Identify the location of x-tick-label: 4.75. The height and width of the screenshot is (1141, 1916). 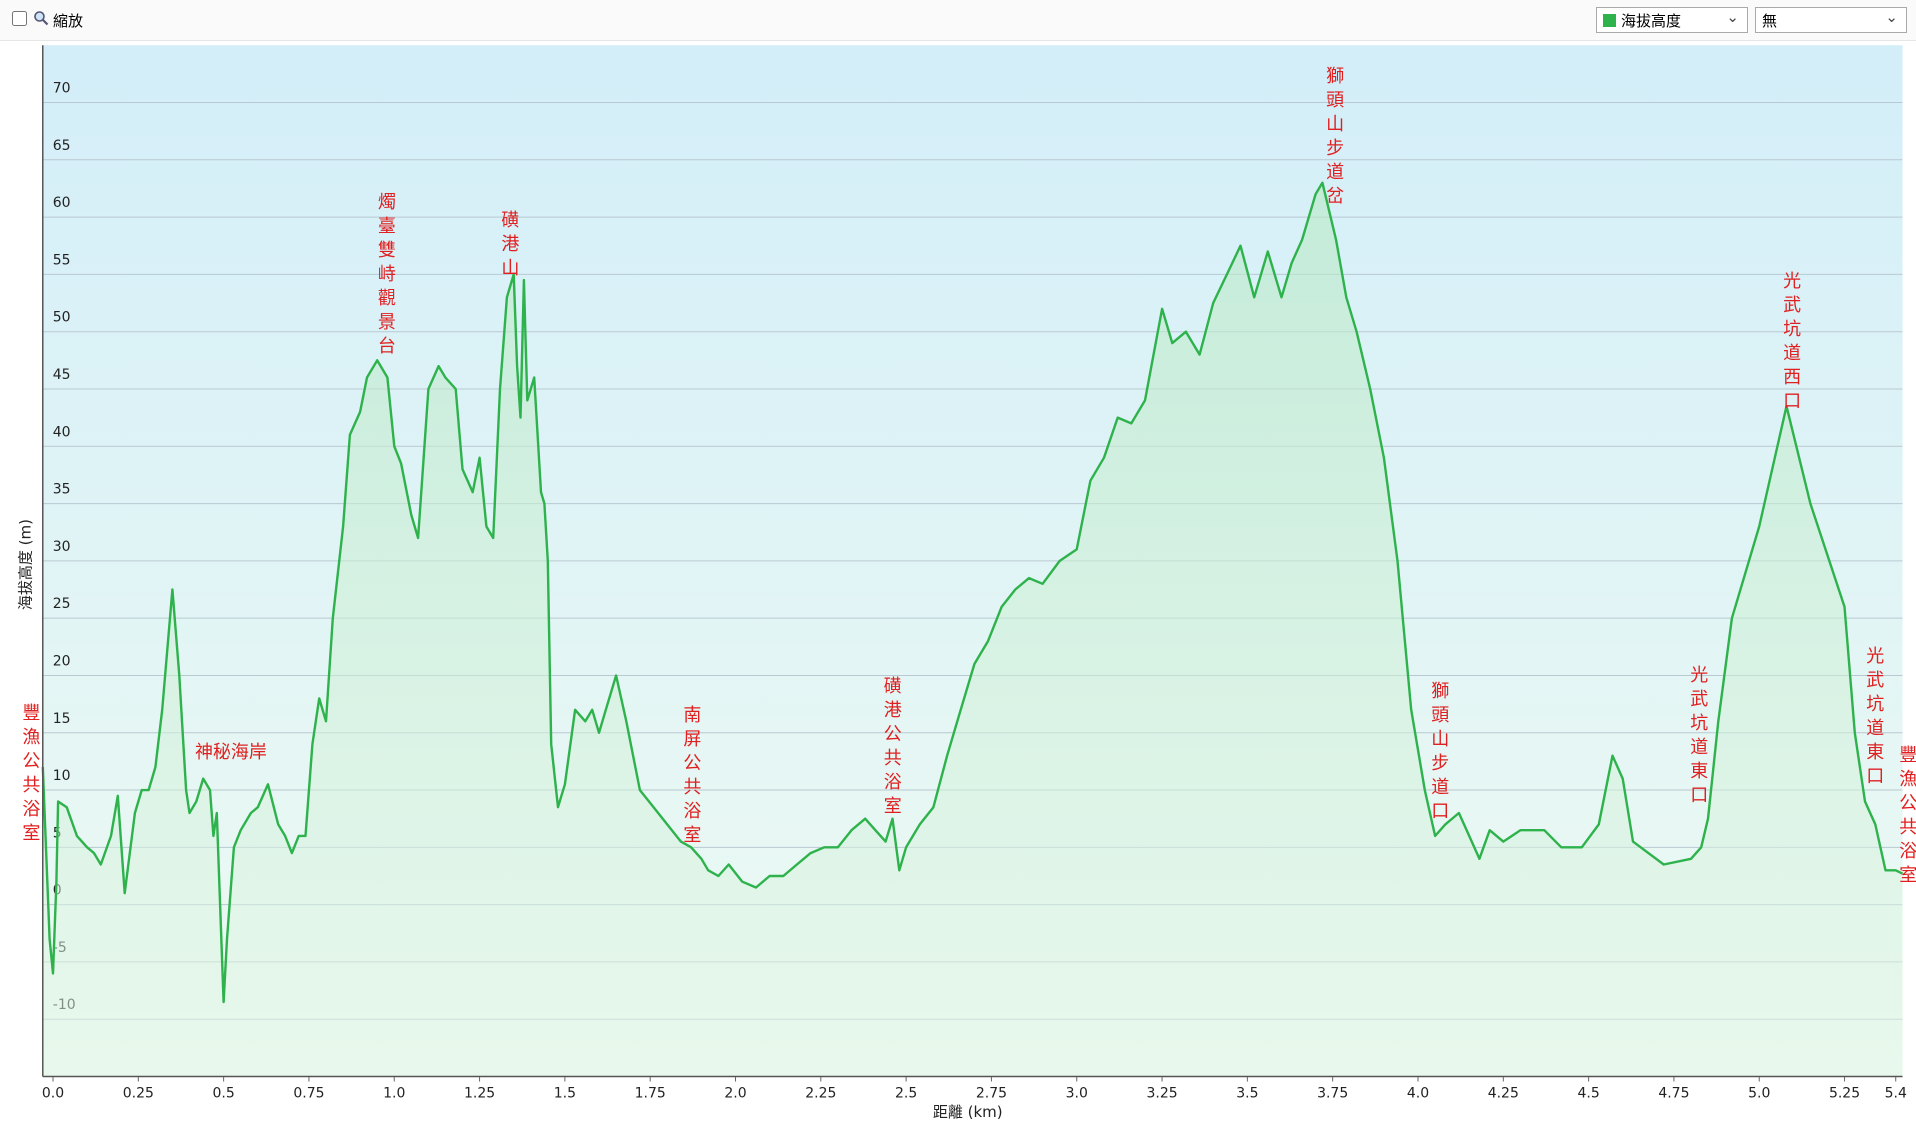
(1673, 1094).